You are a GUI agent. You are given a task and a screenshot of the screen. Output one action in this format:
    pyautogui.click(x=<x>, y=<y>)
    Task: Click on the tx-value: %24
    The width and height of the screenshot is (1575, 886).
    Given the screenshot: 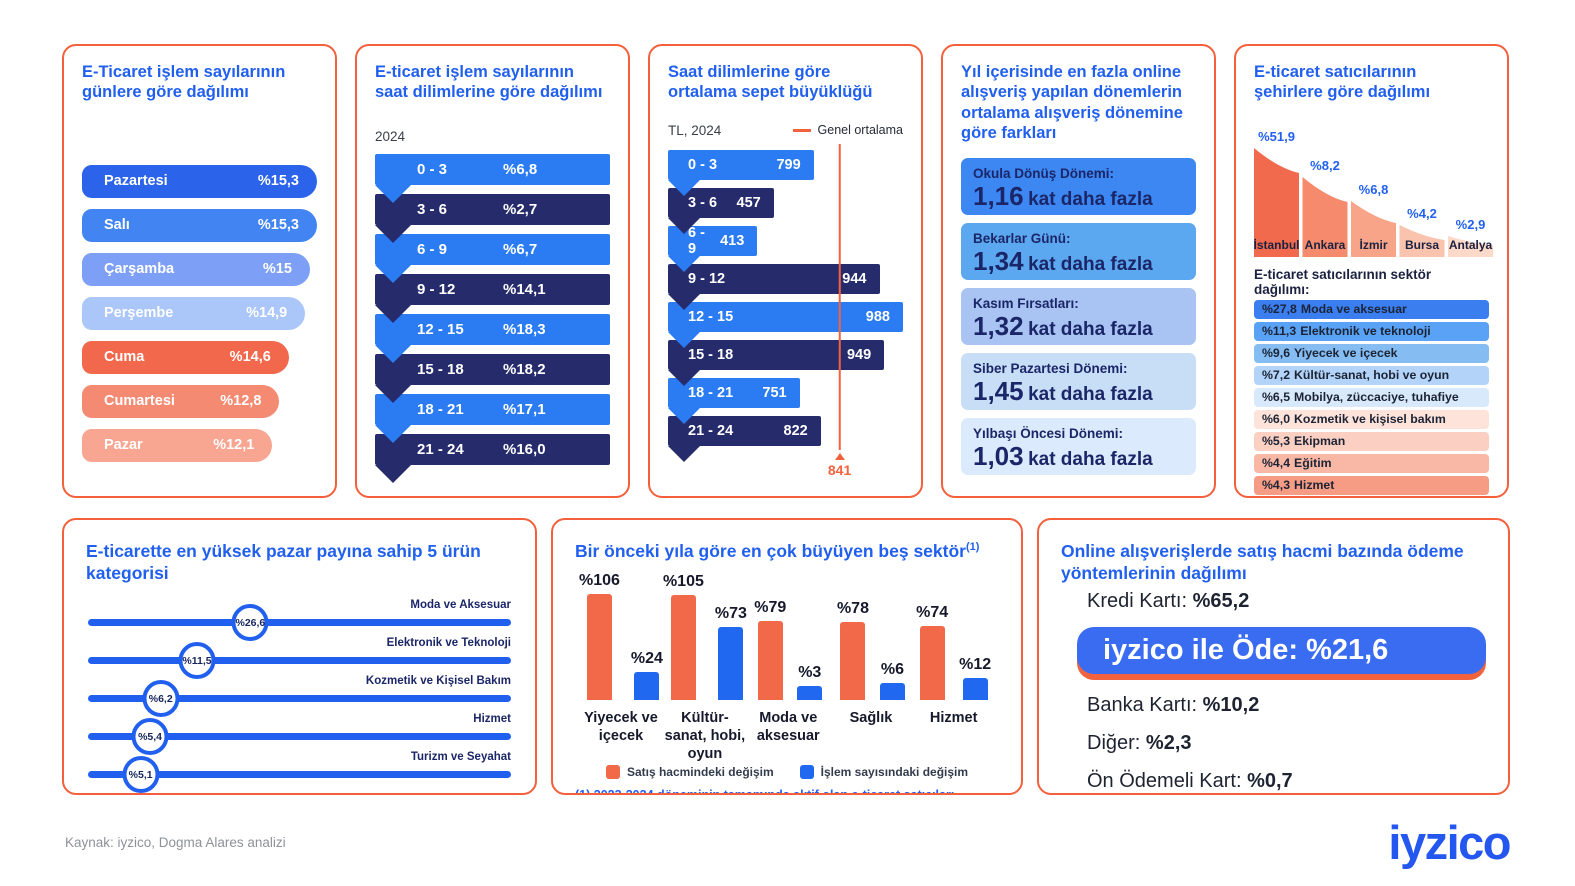 What is the action you would take?
    pyautogui.click(x=646, y=659)
    